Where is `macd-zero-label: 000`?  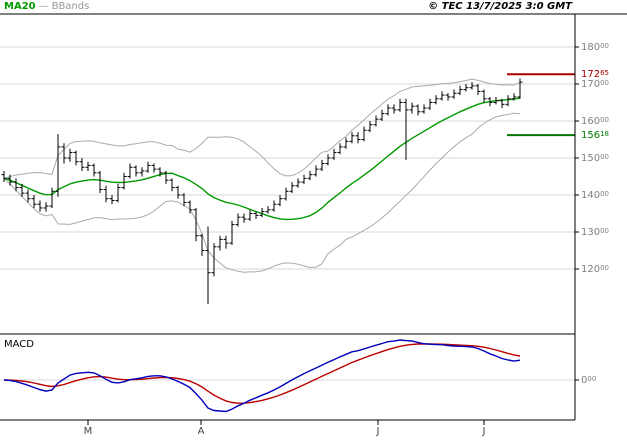 macd-zero-label: 000 is located at coordinates (588, 380).